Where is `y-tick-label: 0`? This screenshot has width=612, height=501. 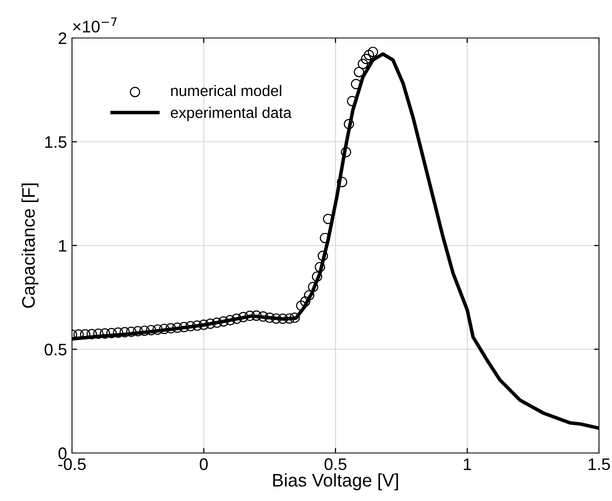 y-tick-label: 0 is located at coordinates (62, 453).